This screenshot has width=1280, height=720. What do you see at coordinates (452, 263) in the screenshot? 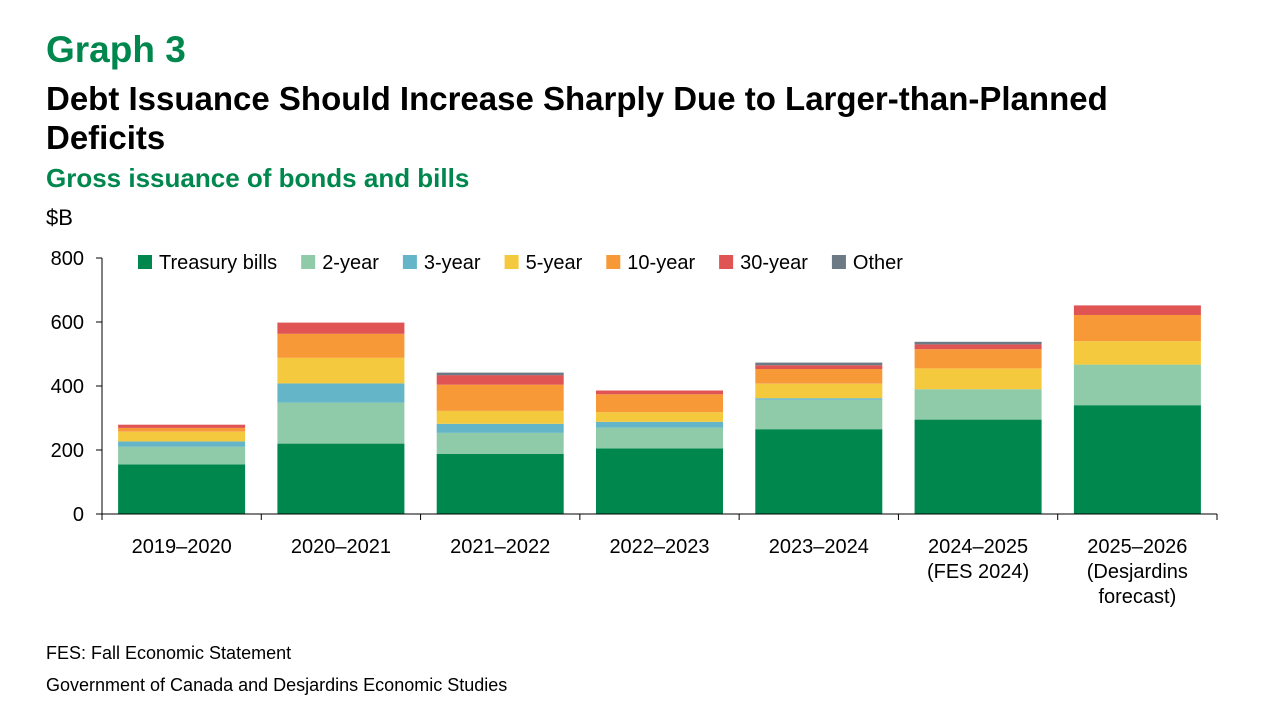
I see `legend-label-3-year: 3-year` at bounding box center [452, 263].